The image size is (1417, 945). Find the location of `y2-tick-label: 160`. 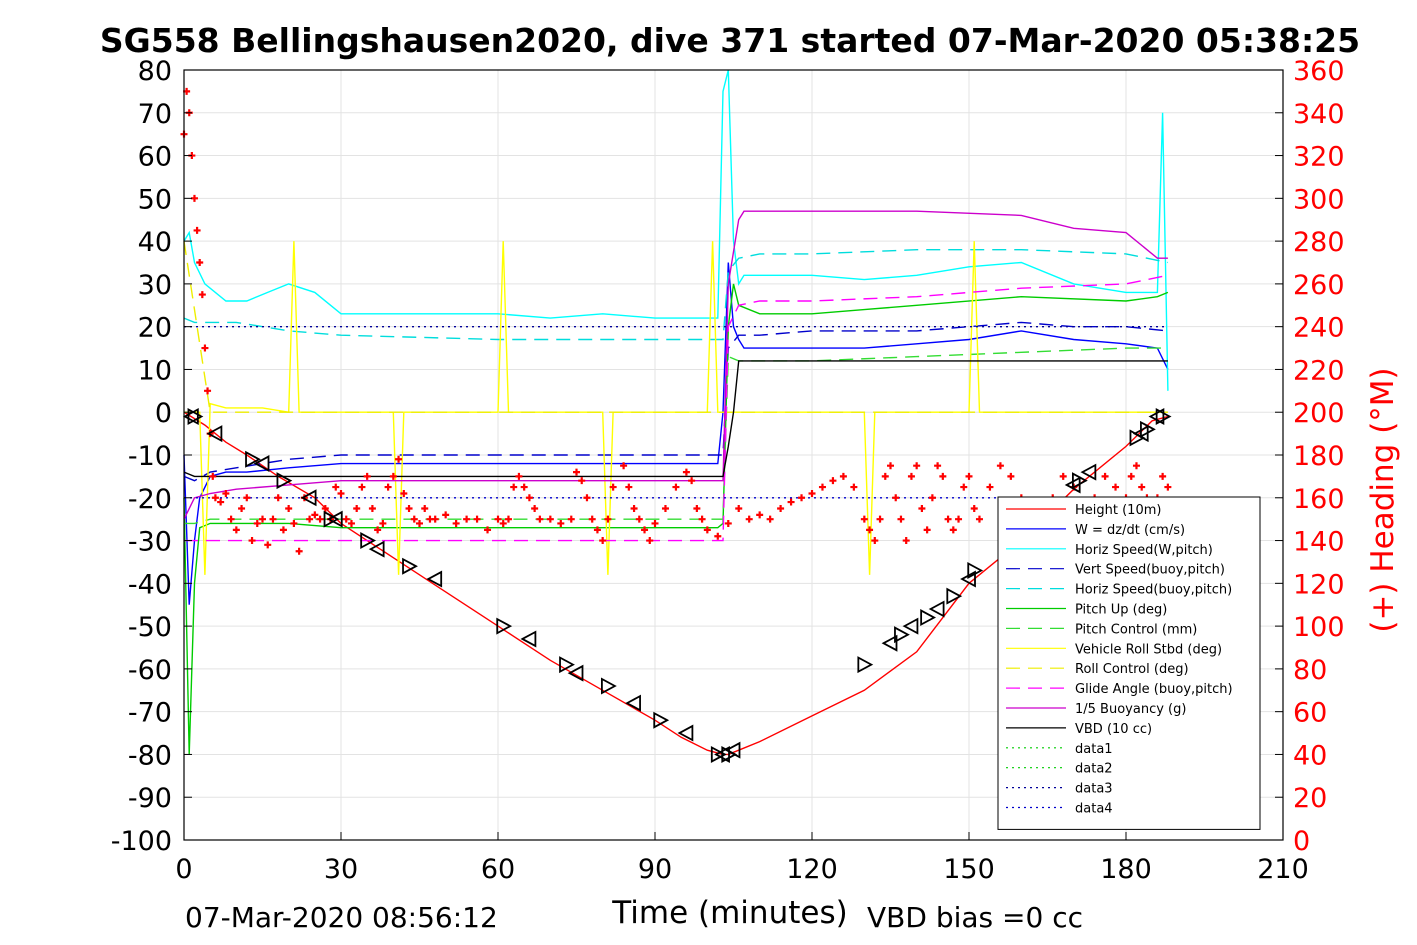

y2-tick-label: 160 is located at coordinates (1319, 499).